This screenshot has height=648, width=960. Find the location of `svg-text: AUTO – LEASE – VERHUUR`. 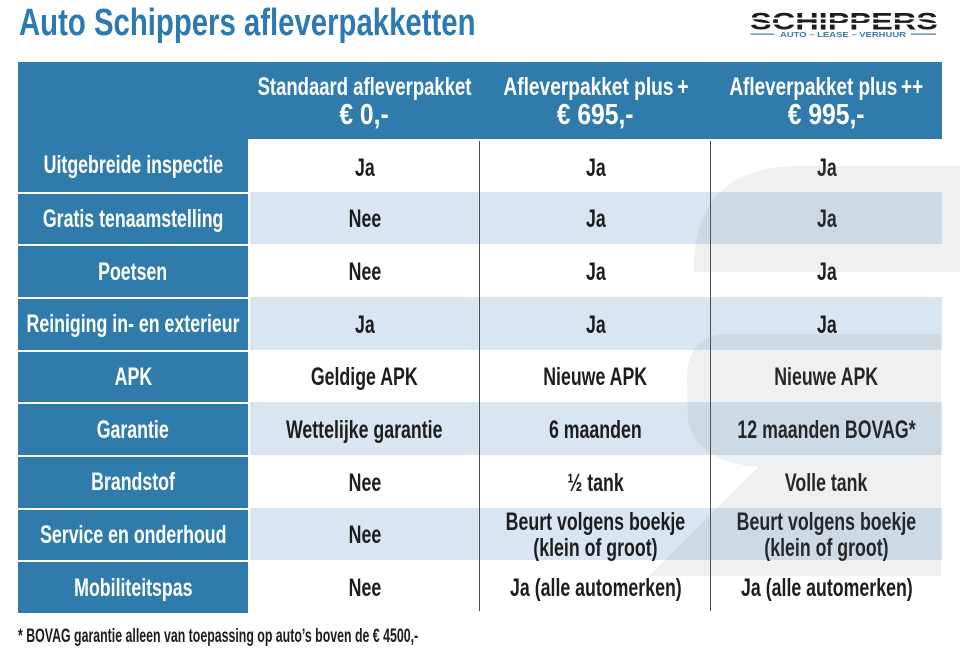

svg-text: AUTO – LEASE – VERHUUR is located at coordinates (843, 34).